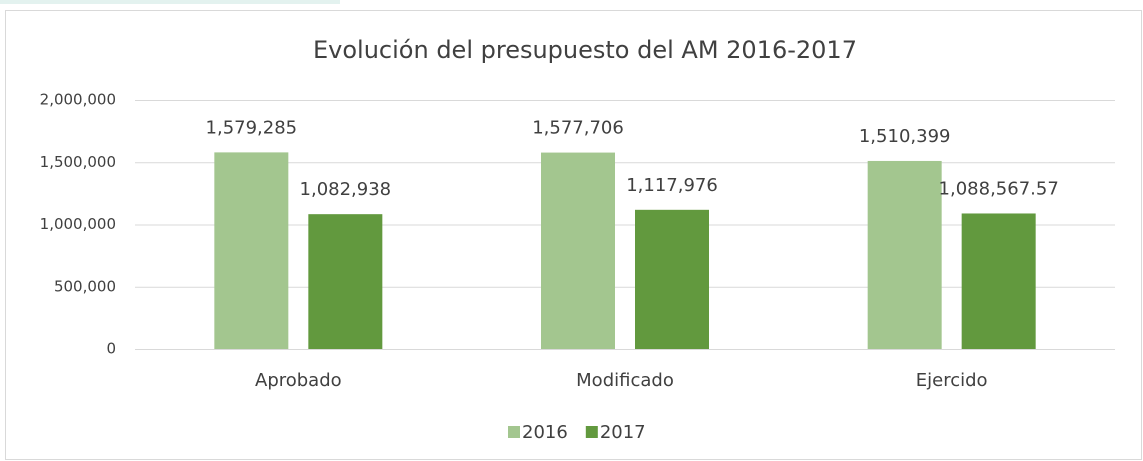  What do you see at coordinates (545, 432) in the screenshot?
I see `legend-label: 2016` at bounding box center [545, 432].